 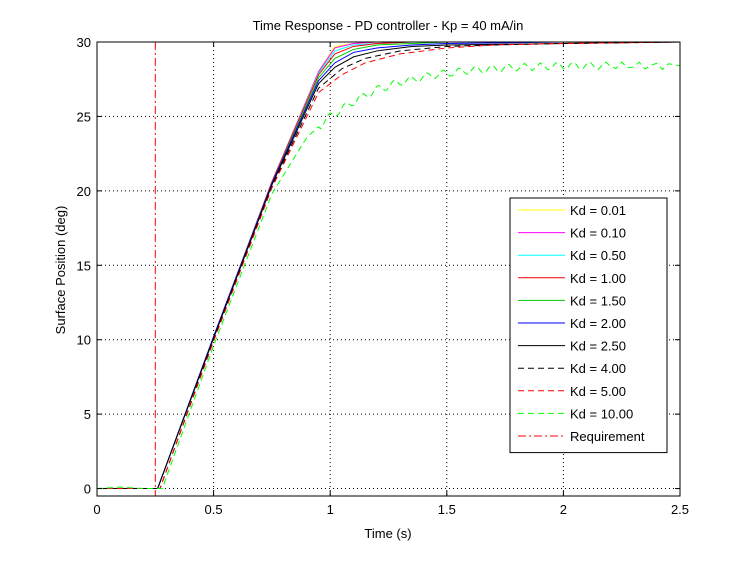 I want to click on legend-label: Kd = 1.50, so click(x=598, y=300).